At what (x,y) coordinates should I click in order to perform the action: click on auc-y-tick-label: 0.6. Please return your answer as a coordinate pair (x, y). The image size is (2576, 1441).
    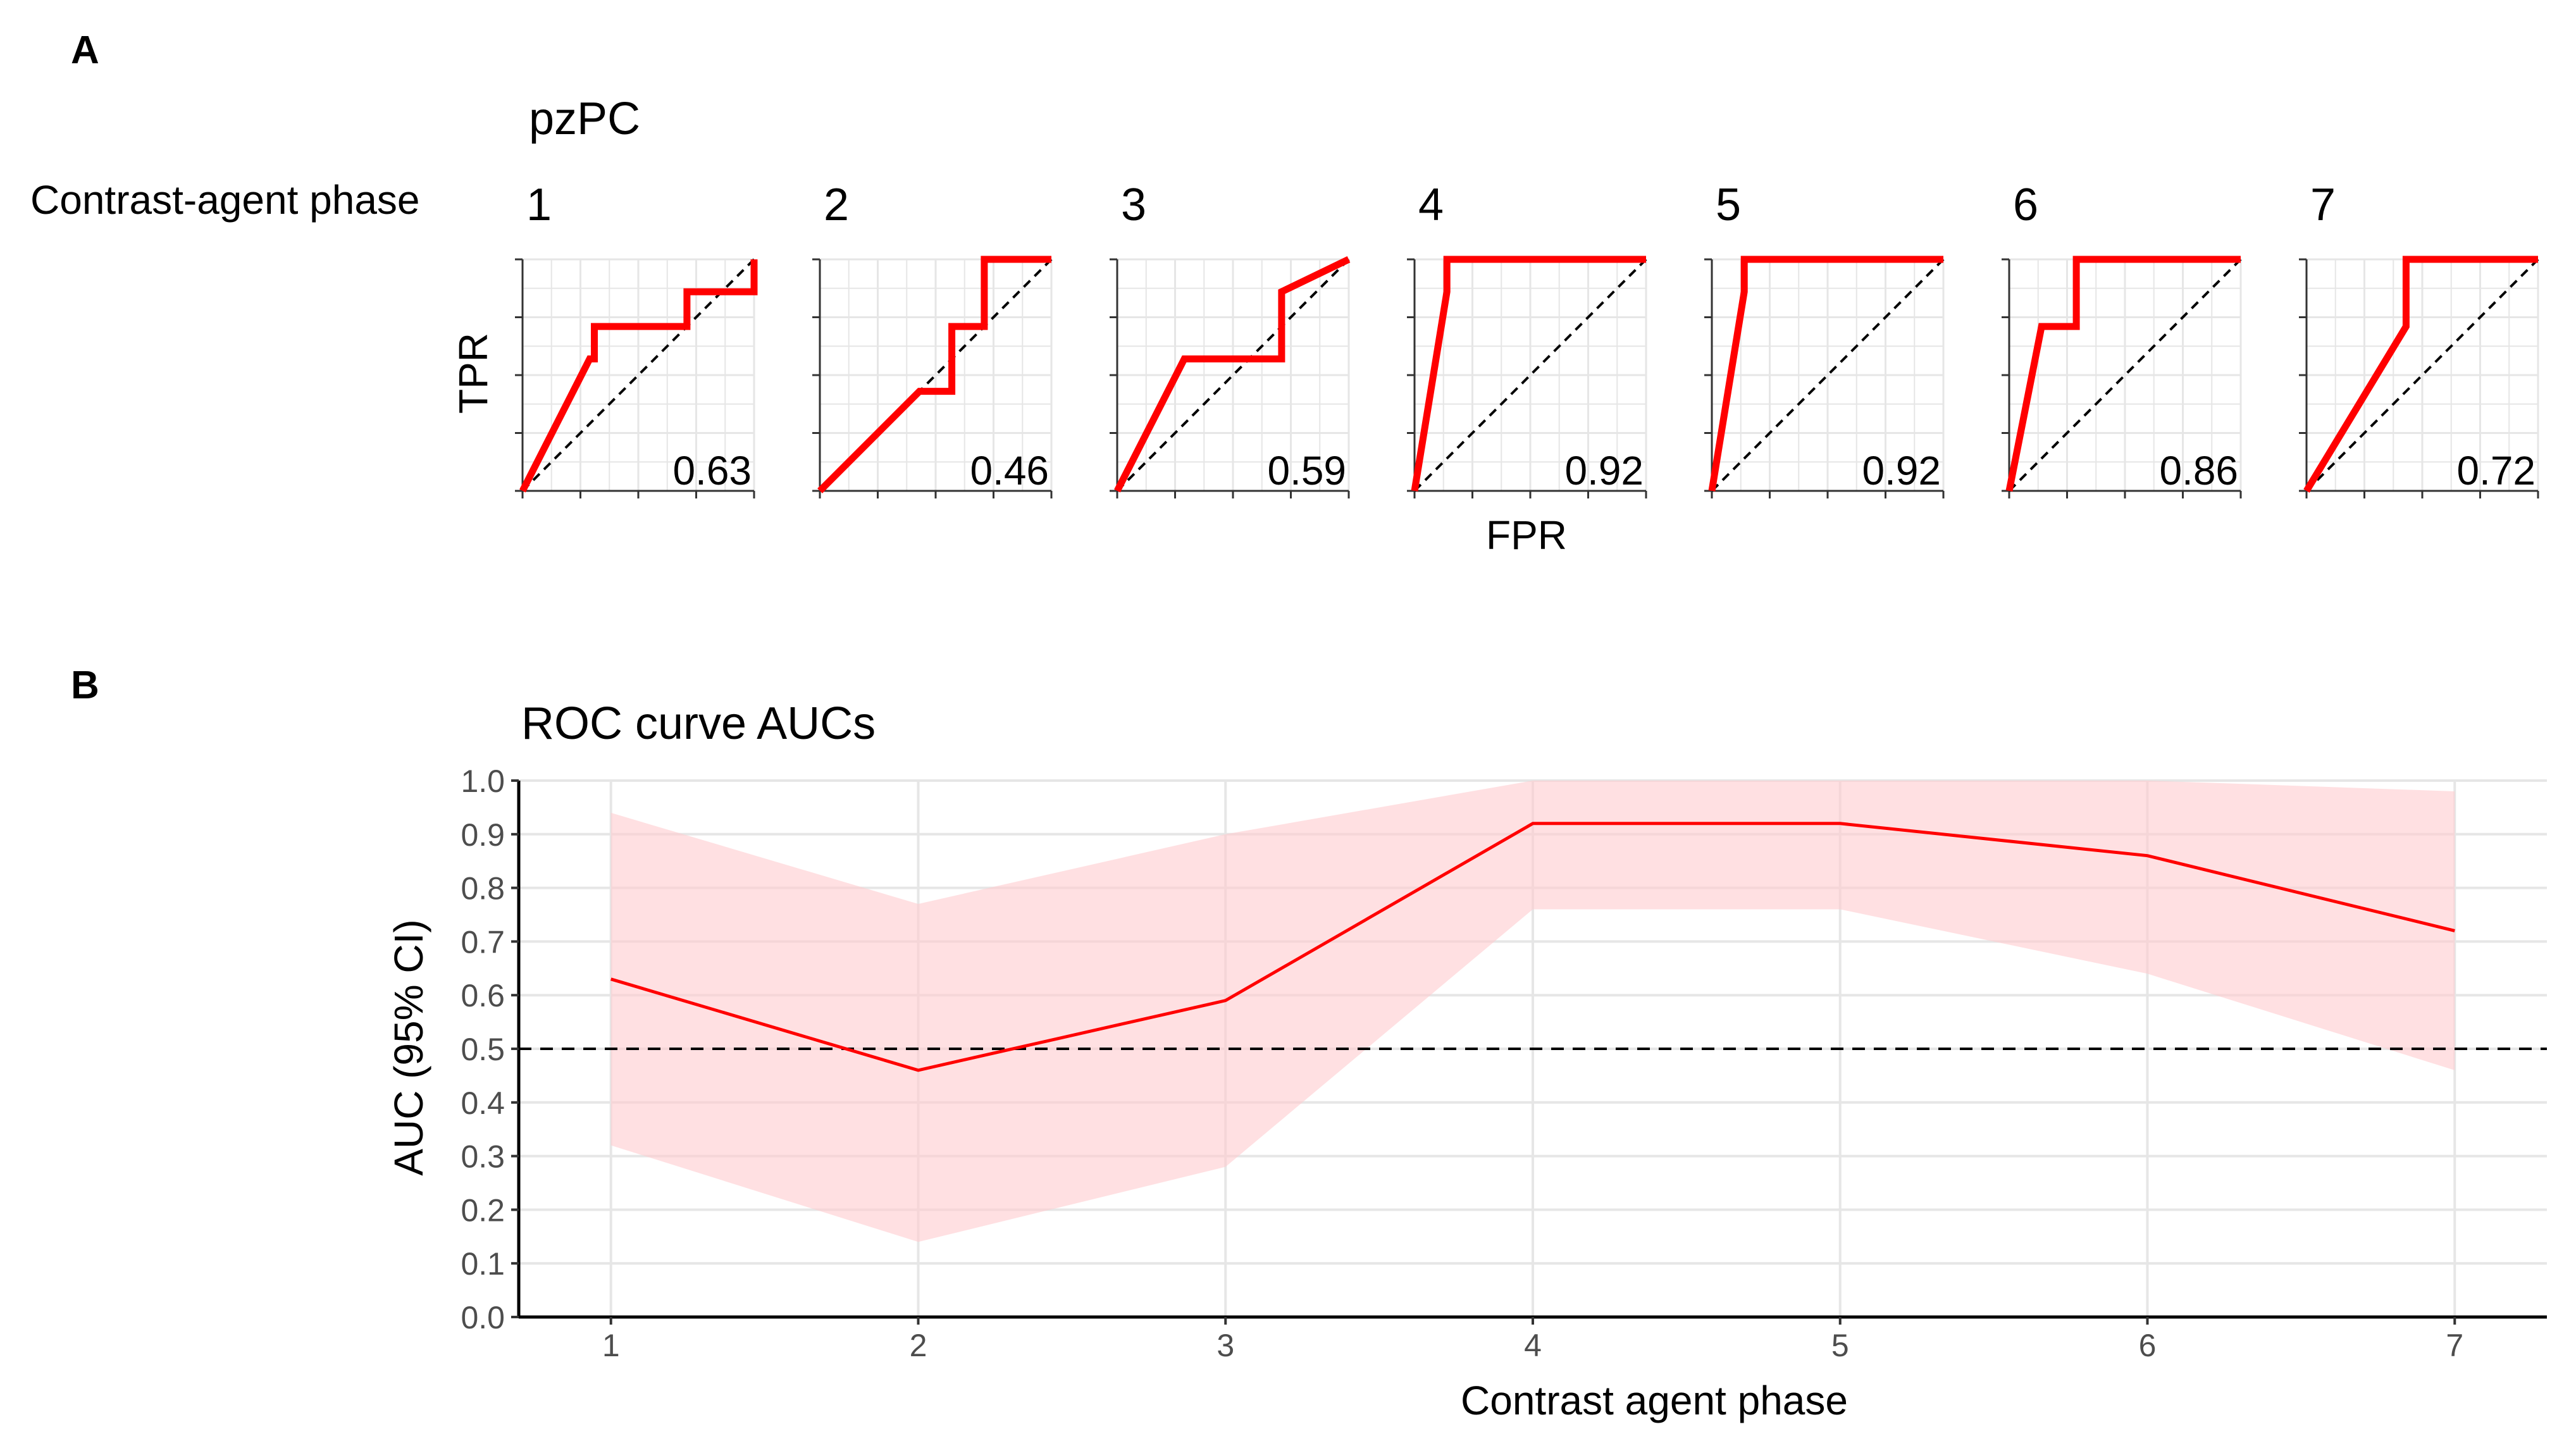
    Looking at the image, I should click on (483, 995).